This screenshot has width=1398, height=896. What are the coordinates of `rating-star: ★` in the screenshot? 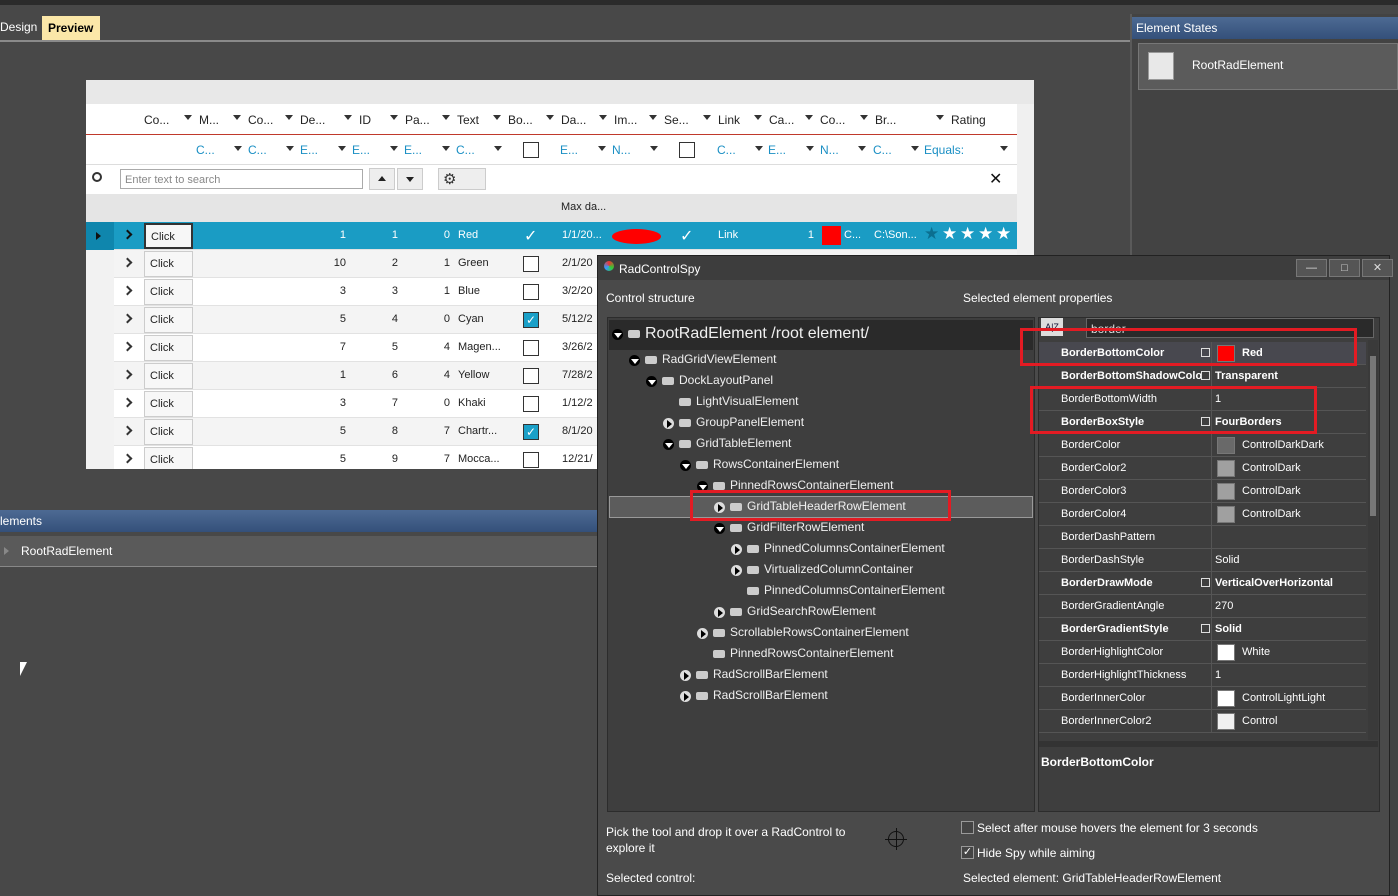 It's located at (986, 233).